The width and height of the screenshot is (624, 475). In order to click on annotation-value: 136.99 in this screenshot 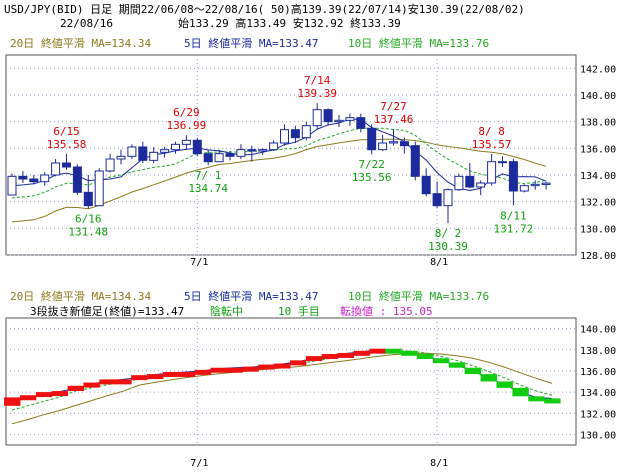, I will do `click(187, 125)`.